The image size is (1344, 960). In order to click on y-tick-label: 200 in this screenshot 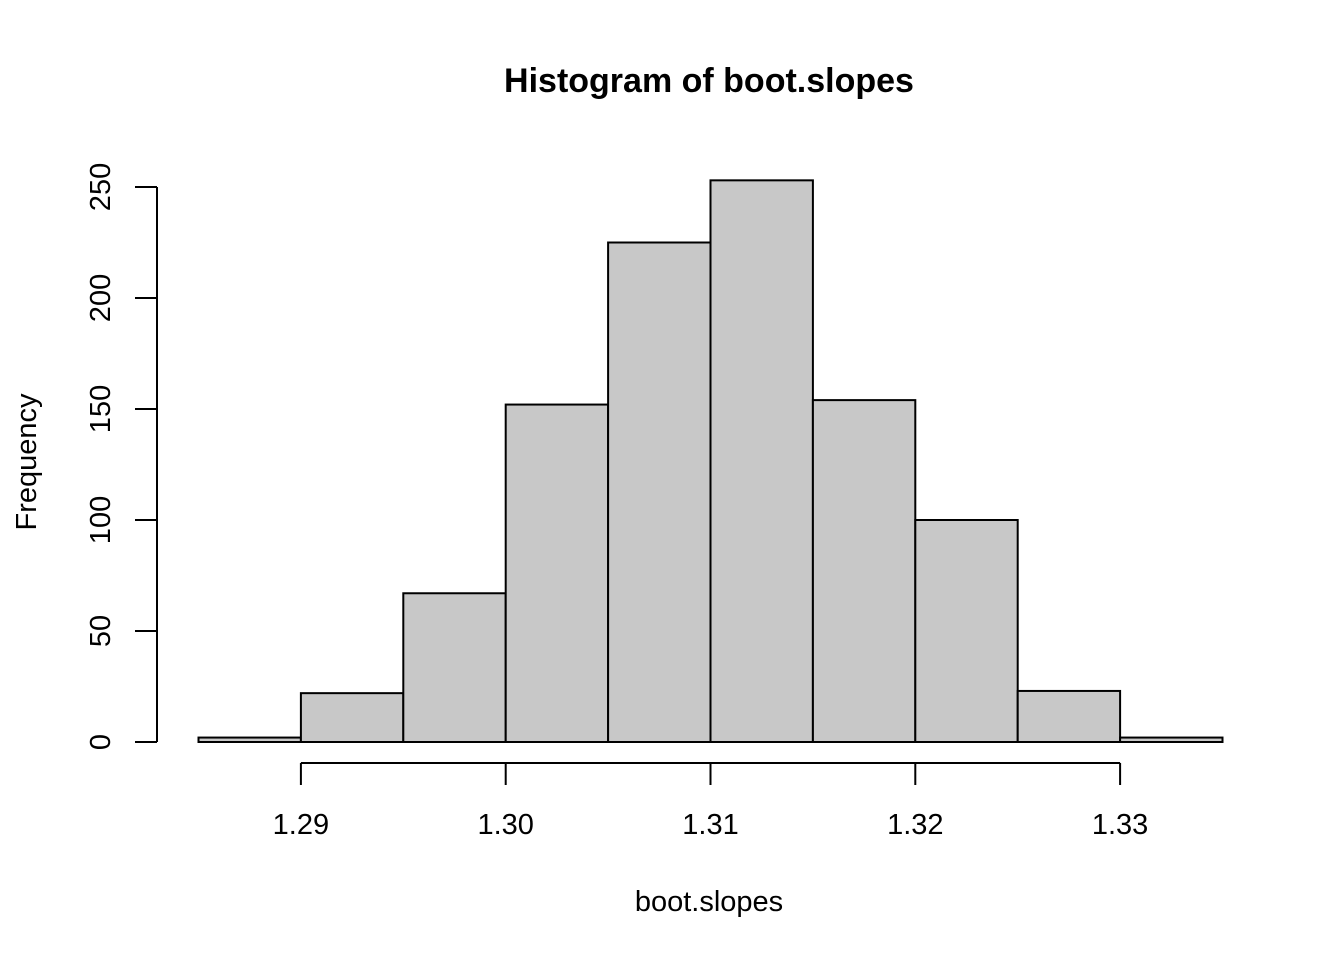, I will do `click(101, 298)`.